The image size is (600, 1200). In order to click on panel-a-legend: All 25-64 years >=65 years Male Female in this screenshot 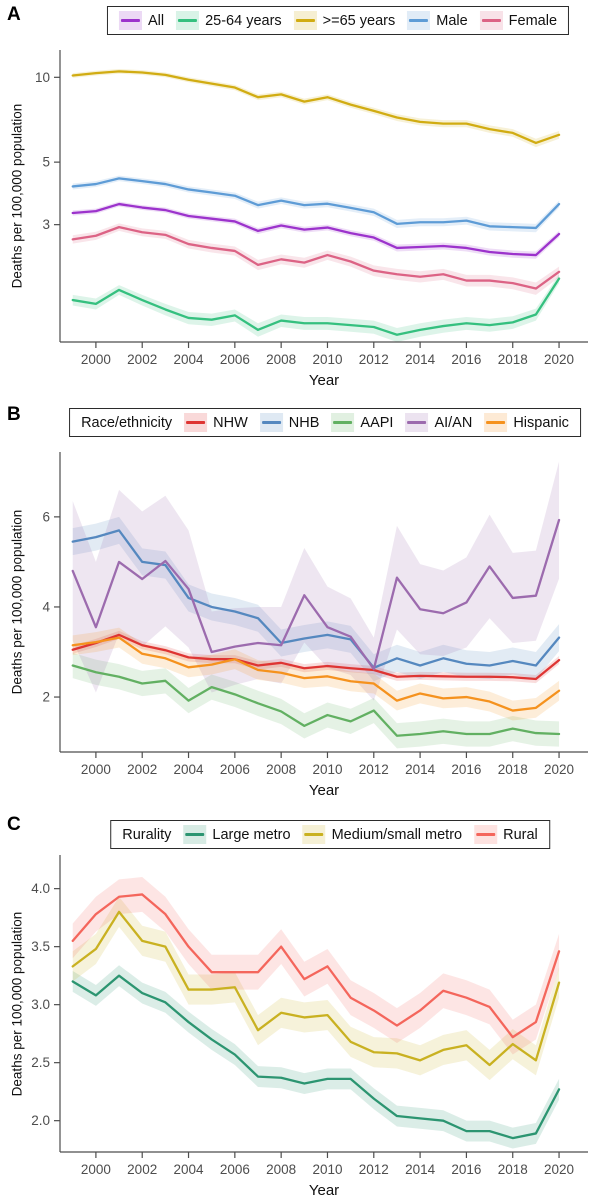, I will do `click(338, 20)`.